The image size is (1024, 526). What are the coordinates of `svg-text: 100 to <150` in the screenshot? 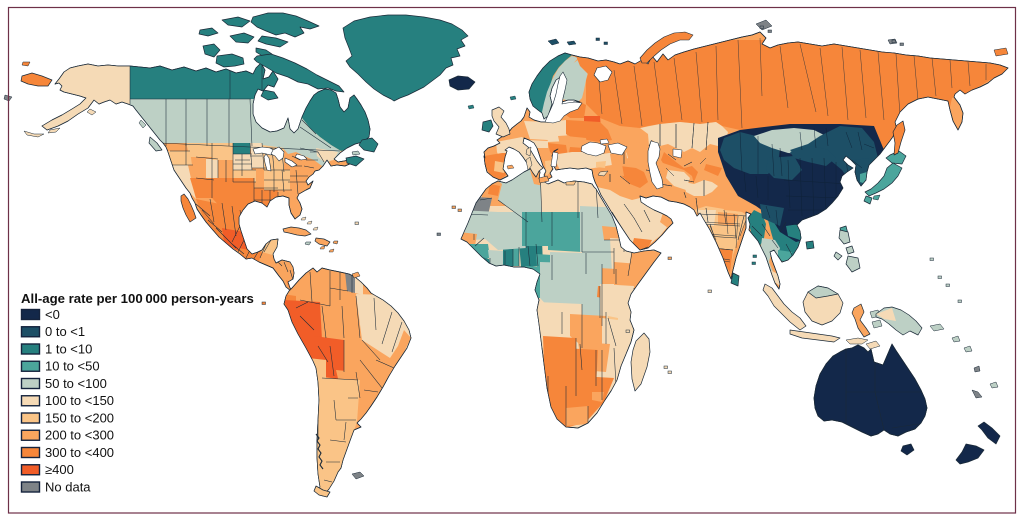 It's located at (79, 400).